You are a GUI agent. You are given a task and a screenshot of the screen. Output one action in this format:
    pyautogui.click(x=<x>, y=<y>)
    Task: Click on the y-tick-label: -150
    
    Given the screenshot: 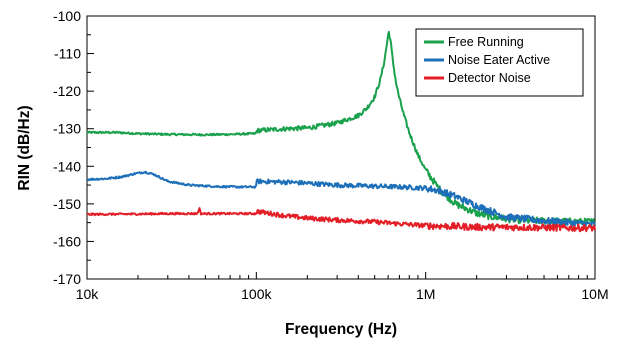 What is the action you would take?
    pyautogui.click(x=67, y=204)
    